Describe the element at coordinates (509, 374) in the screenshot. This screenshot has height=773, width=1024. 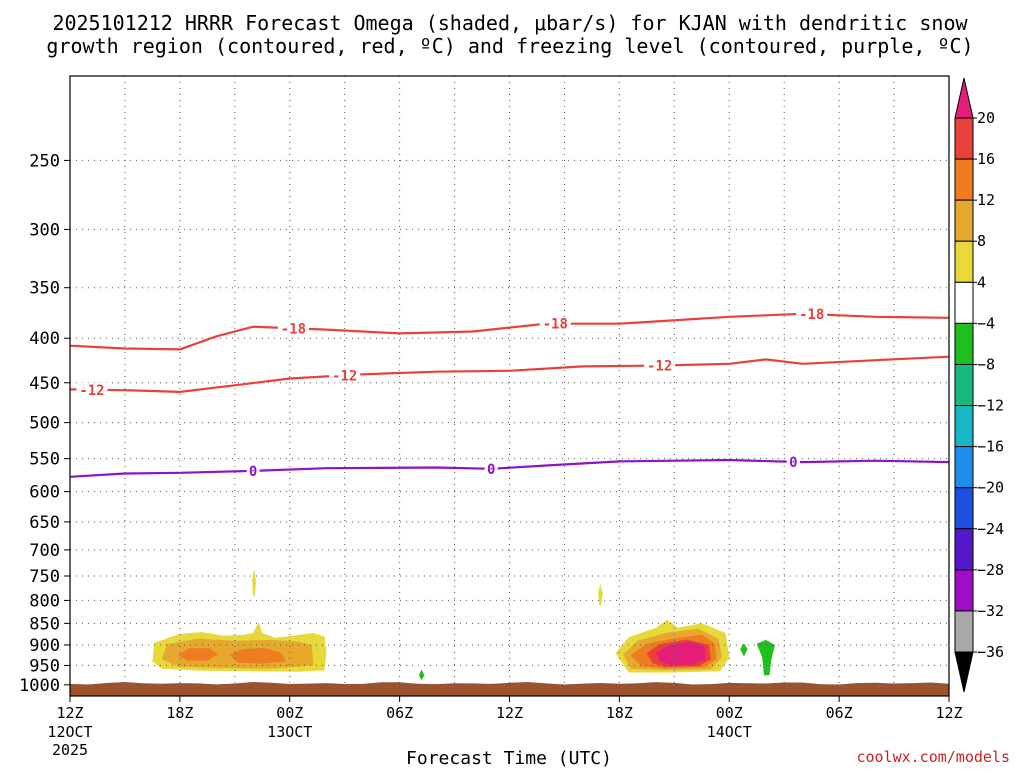
I see `contour-line--12` at that location.